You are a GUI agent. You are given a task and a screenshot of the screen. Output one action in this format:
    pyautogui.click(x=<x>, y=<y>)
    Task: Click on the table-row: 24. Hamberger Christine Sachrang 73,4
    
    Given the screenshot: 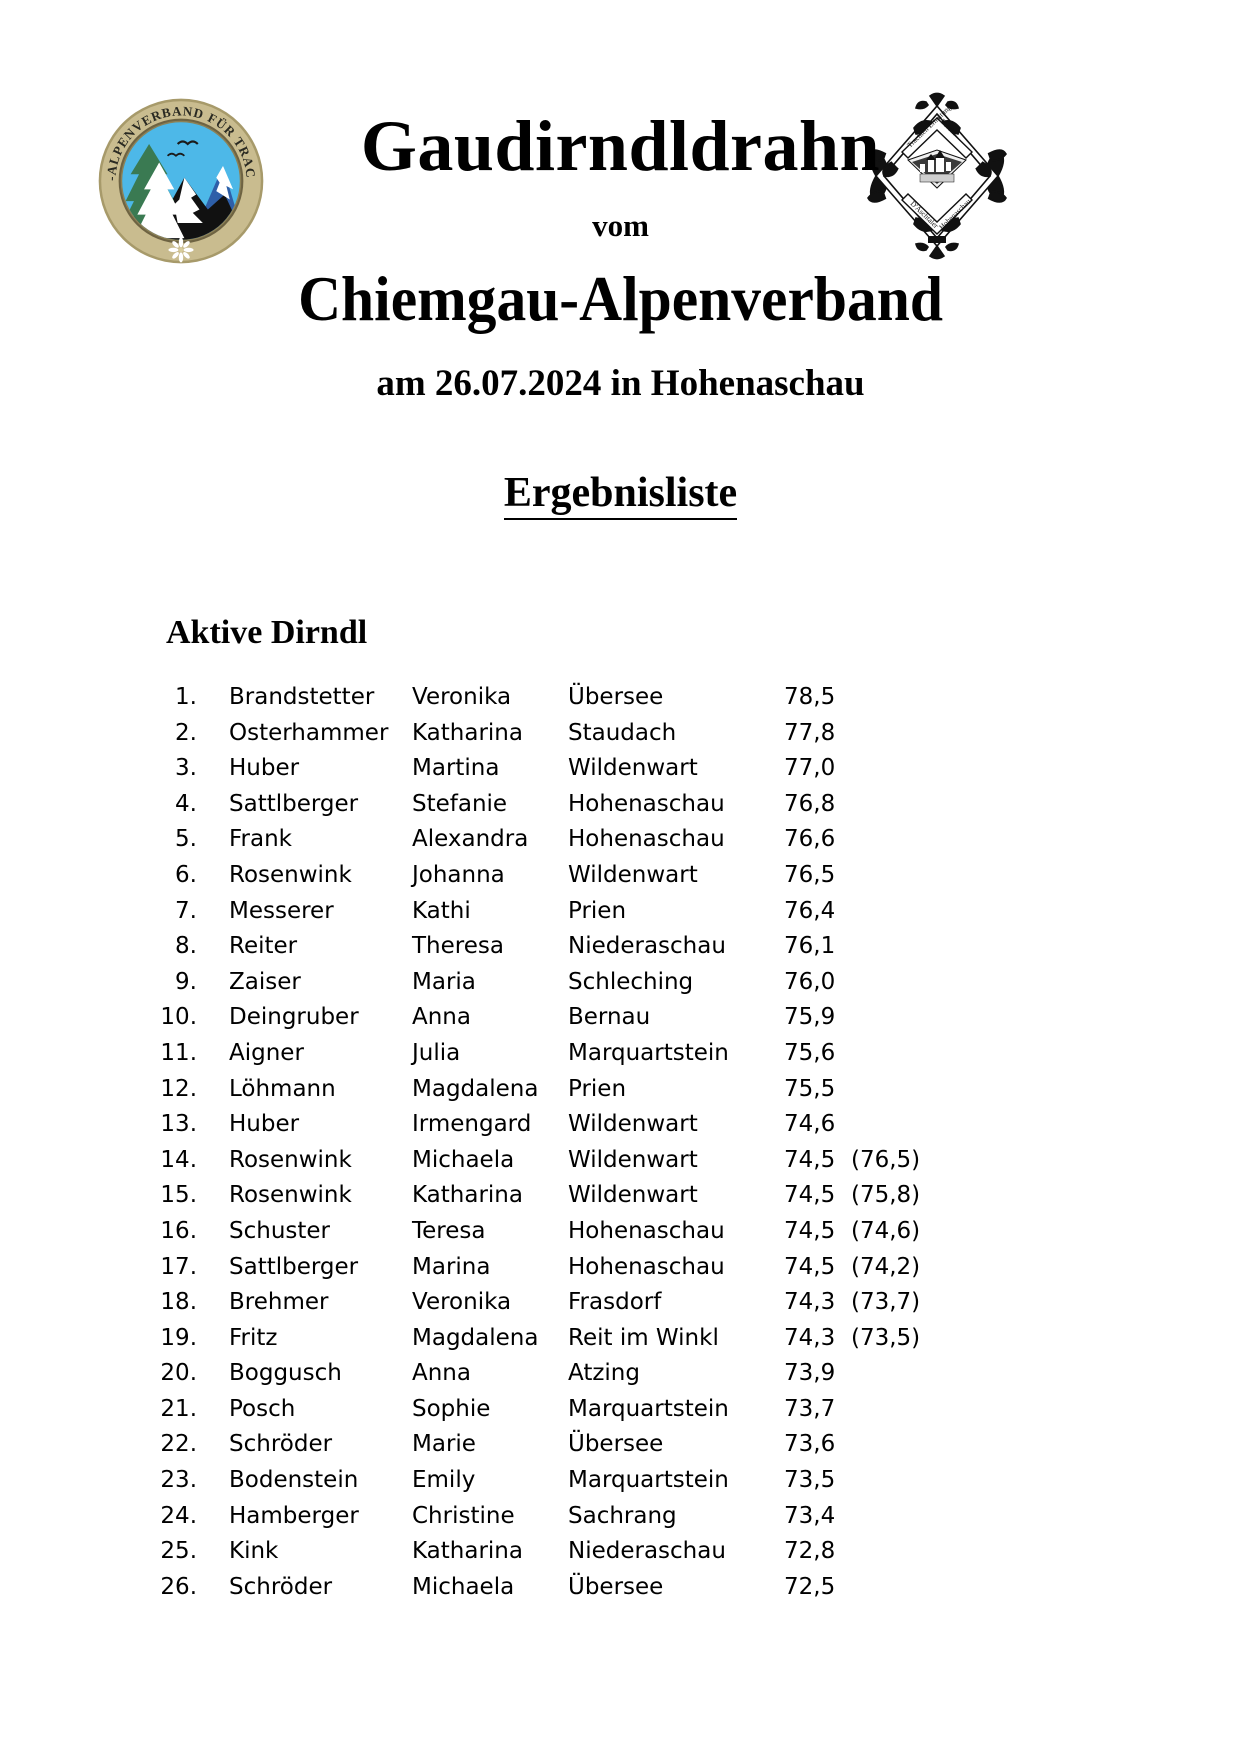 What is the action you would take?
    pyautogui.click(x=620, y=1517)
    